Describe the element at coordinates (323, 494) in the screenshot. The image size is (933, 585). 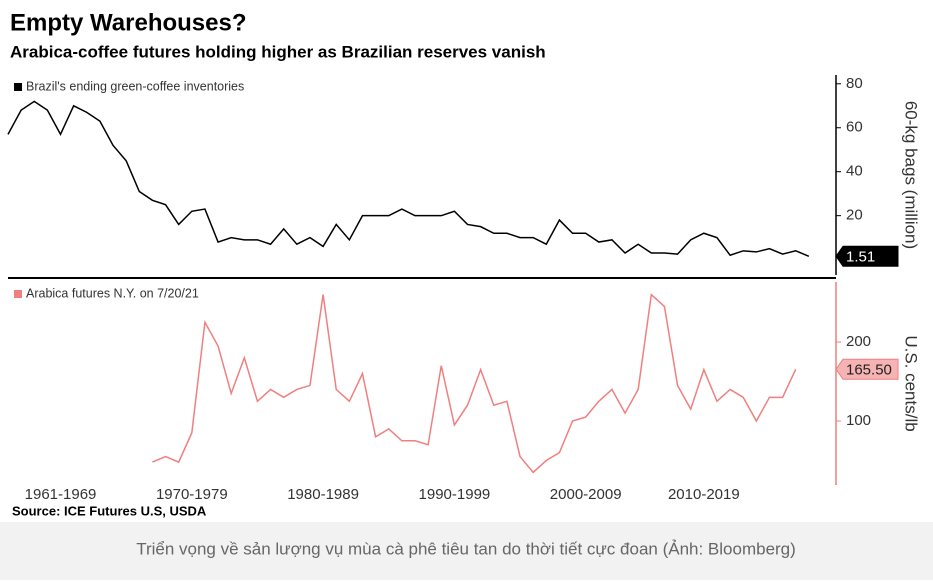
I see `x-tick-label: 1980-1989` at that location.